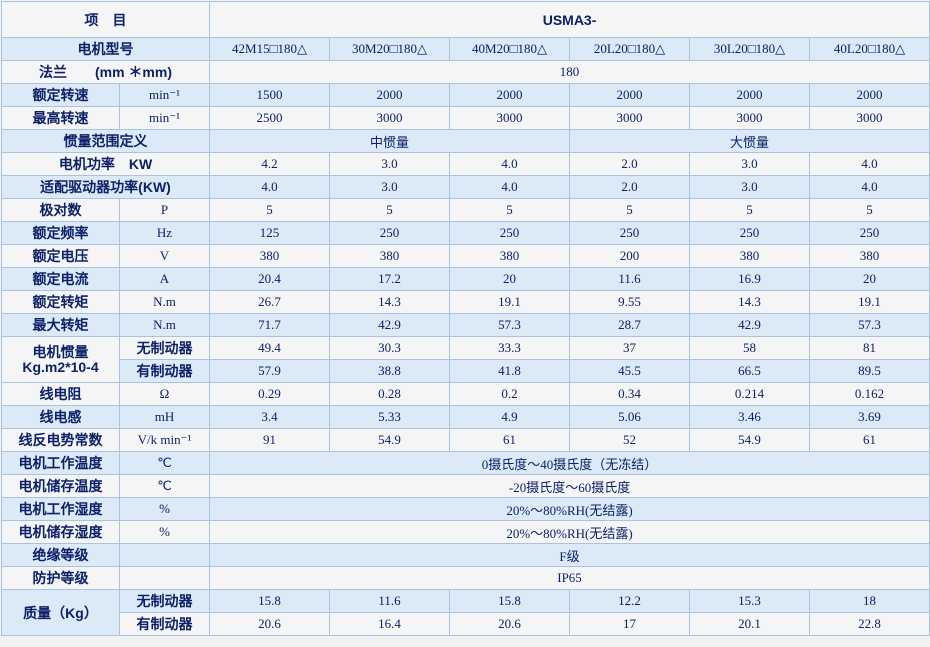  Describe the element at coordinates (60, 118) in the screenshot. I see `label-cell: 最高转速` at that location.